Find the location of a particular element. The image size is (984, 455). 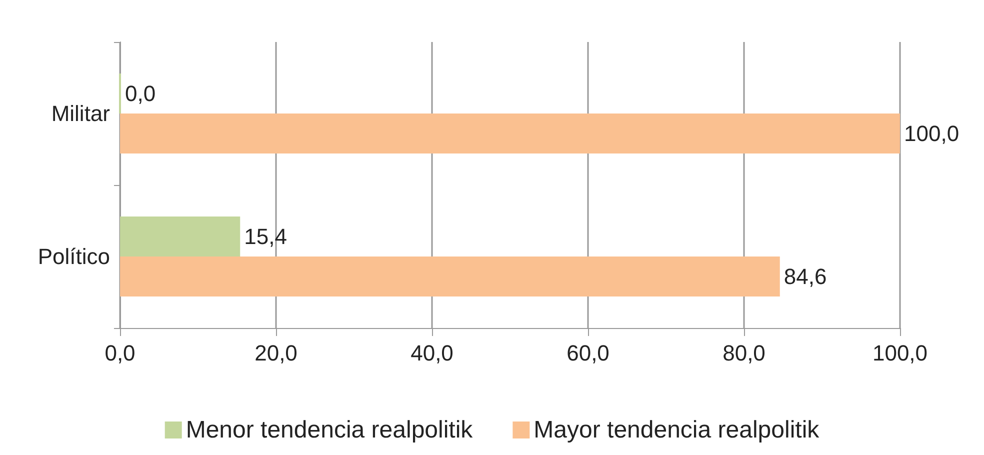

data-label: 15,4 is located at coordinates (265, 236).